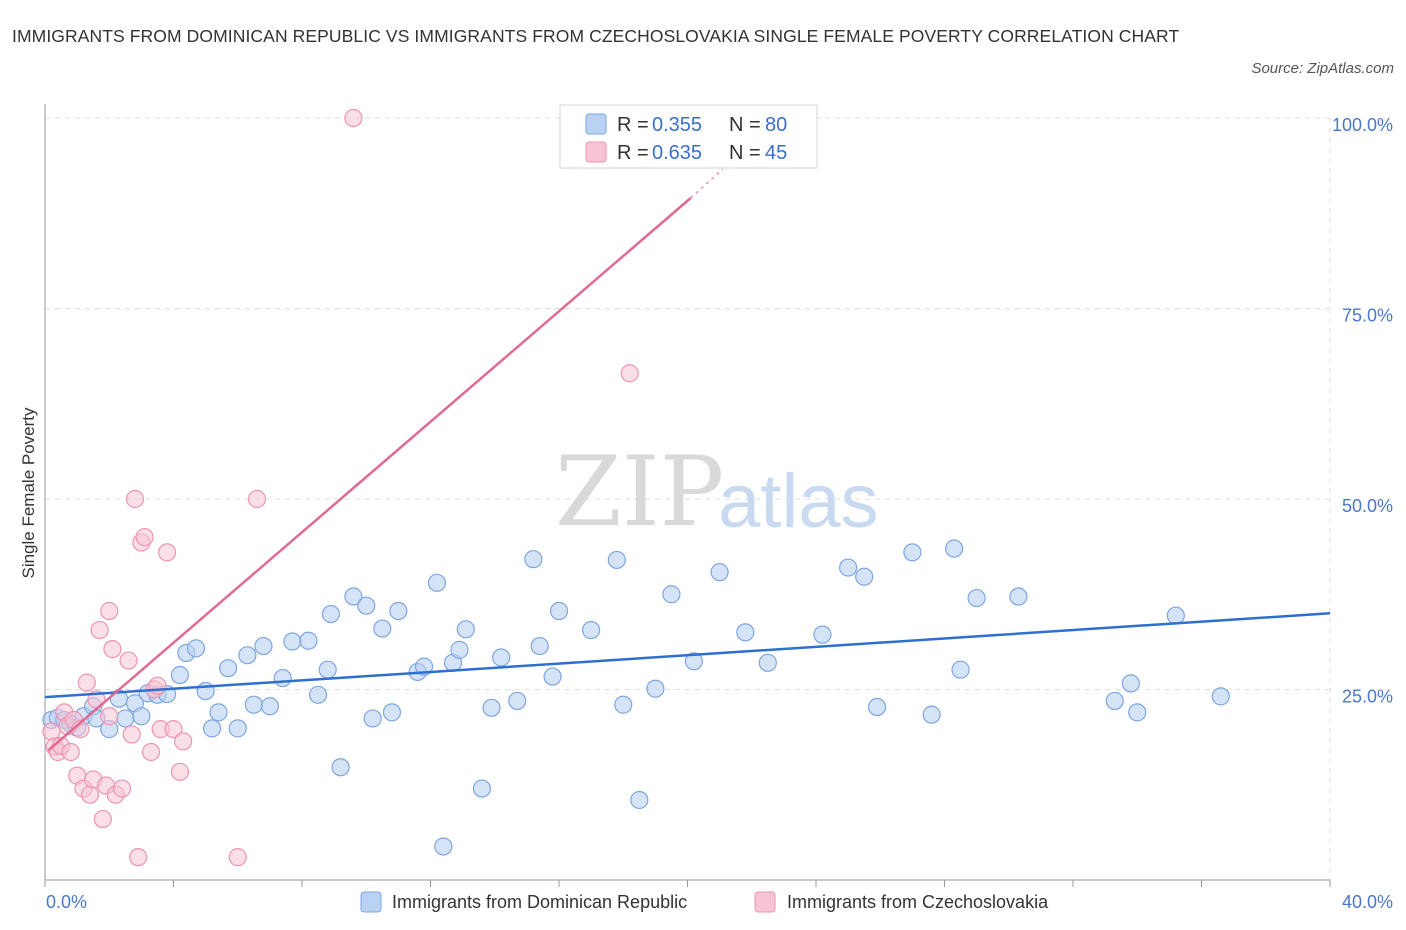 This screenshot has width=1406, height=930. What do you see at coordinates (1367, 902) in the screenshot?
I see `x-tick-label: 40.0%` at bounding box center [1367, 902].